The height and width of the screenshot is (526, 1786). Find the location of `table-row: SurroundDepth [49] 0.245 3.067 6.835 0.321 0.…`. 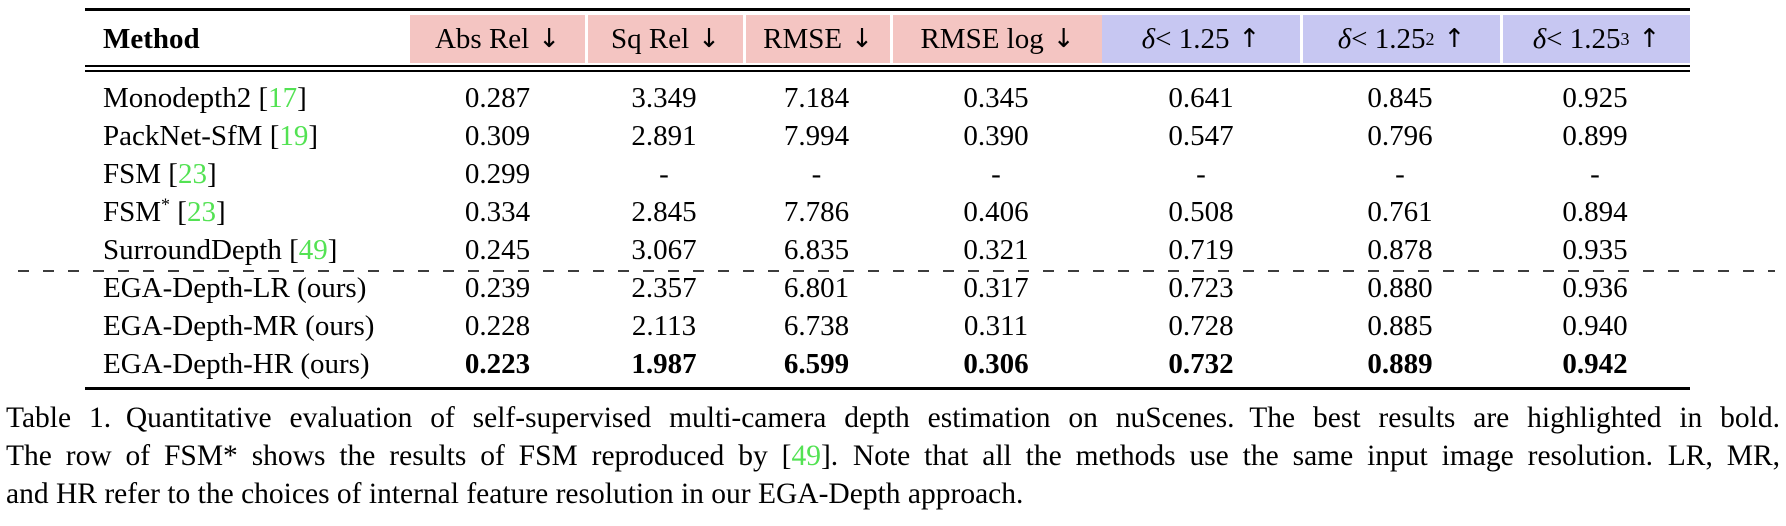

table-row: SurroundDepth [49] 0.245 3.067 6.835 0.321 0.… is located at coordinates (887, 250).